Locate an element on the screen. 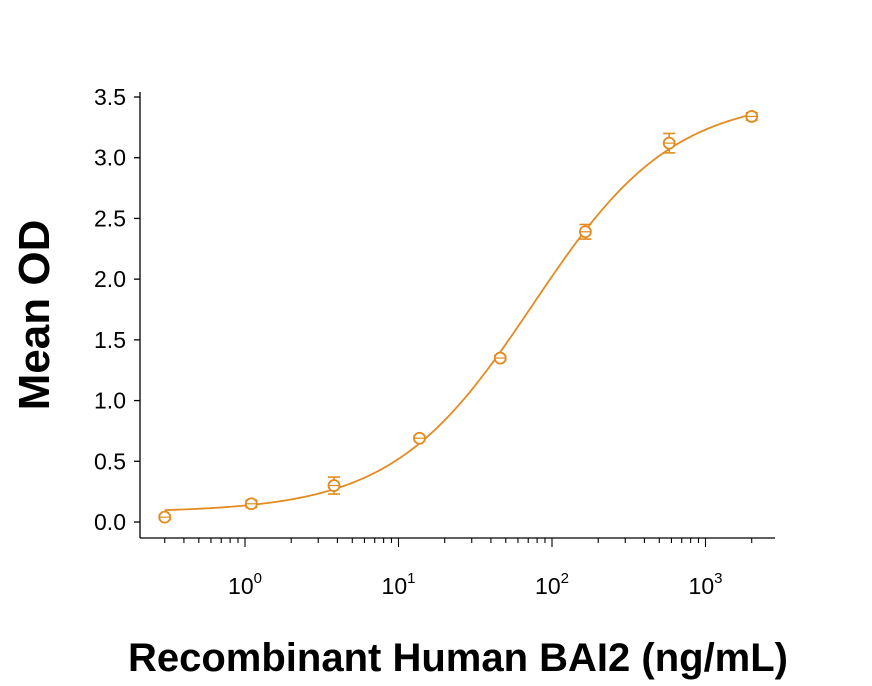 The height and width of the screenshot is (686, 872). y-tick-label: 3.0 is located at coordinates (110, 158).